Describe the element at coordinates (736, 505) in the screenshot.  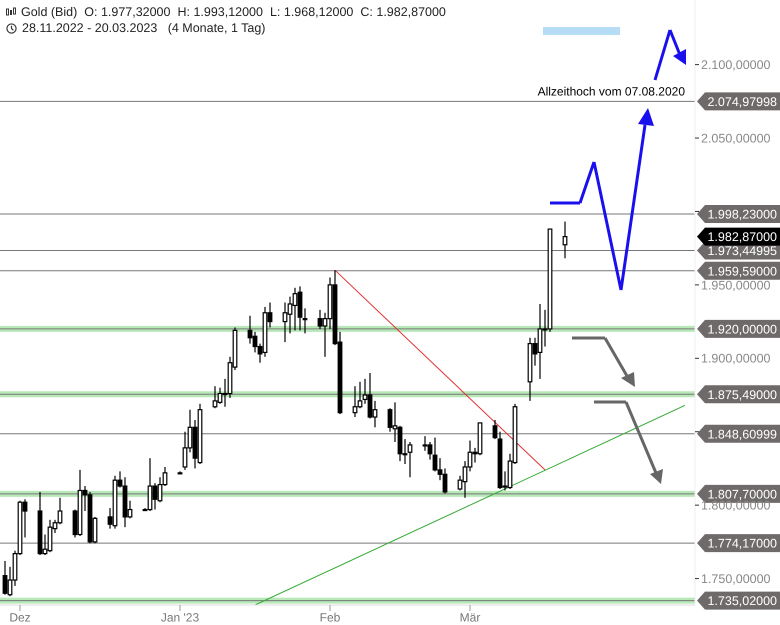
I see `y-tick-label: 1.800,00000` at that location.